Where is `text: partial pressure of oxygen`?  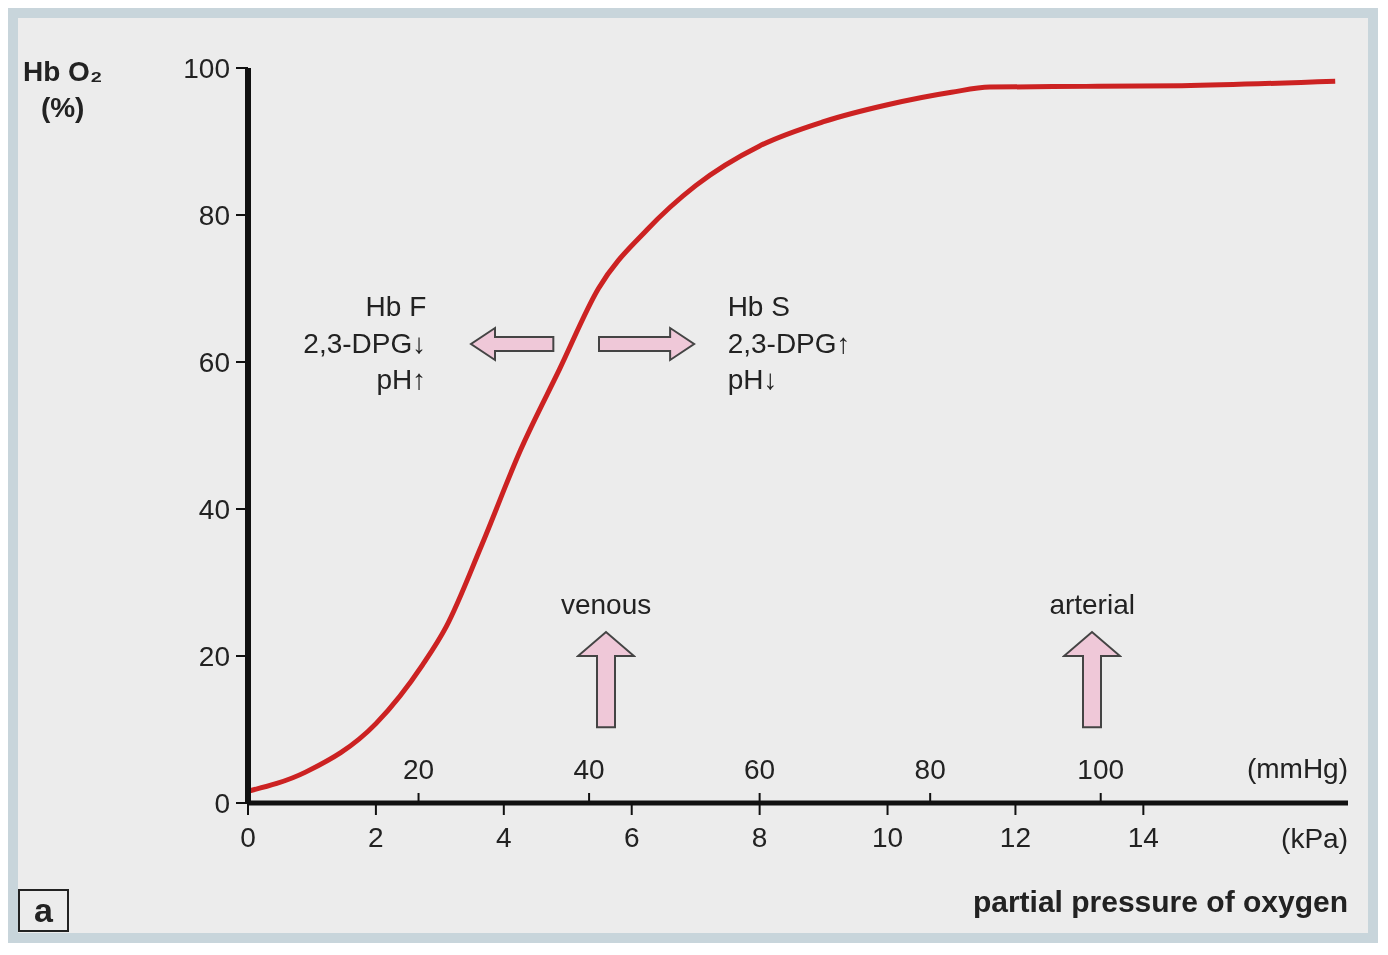 text: partial pressure of oxygen is located at coordinates (1160, 902).